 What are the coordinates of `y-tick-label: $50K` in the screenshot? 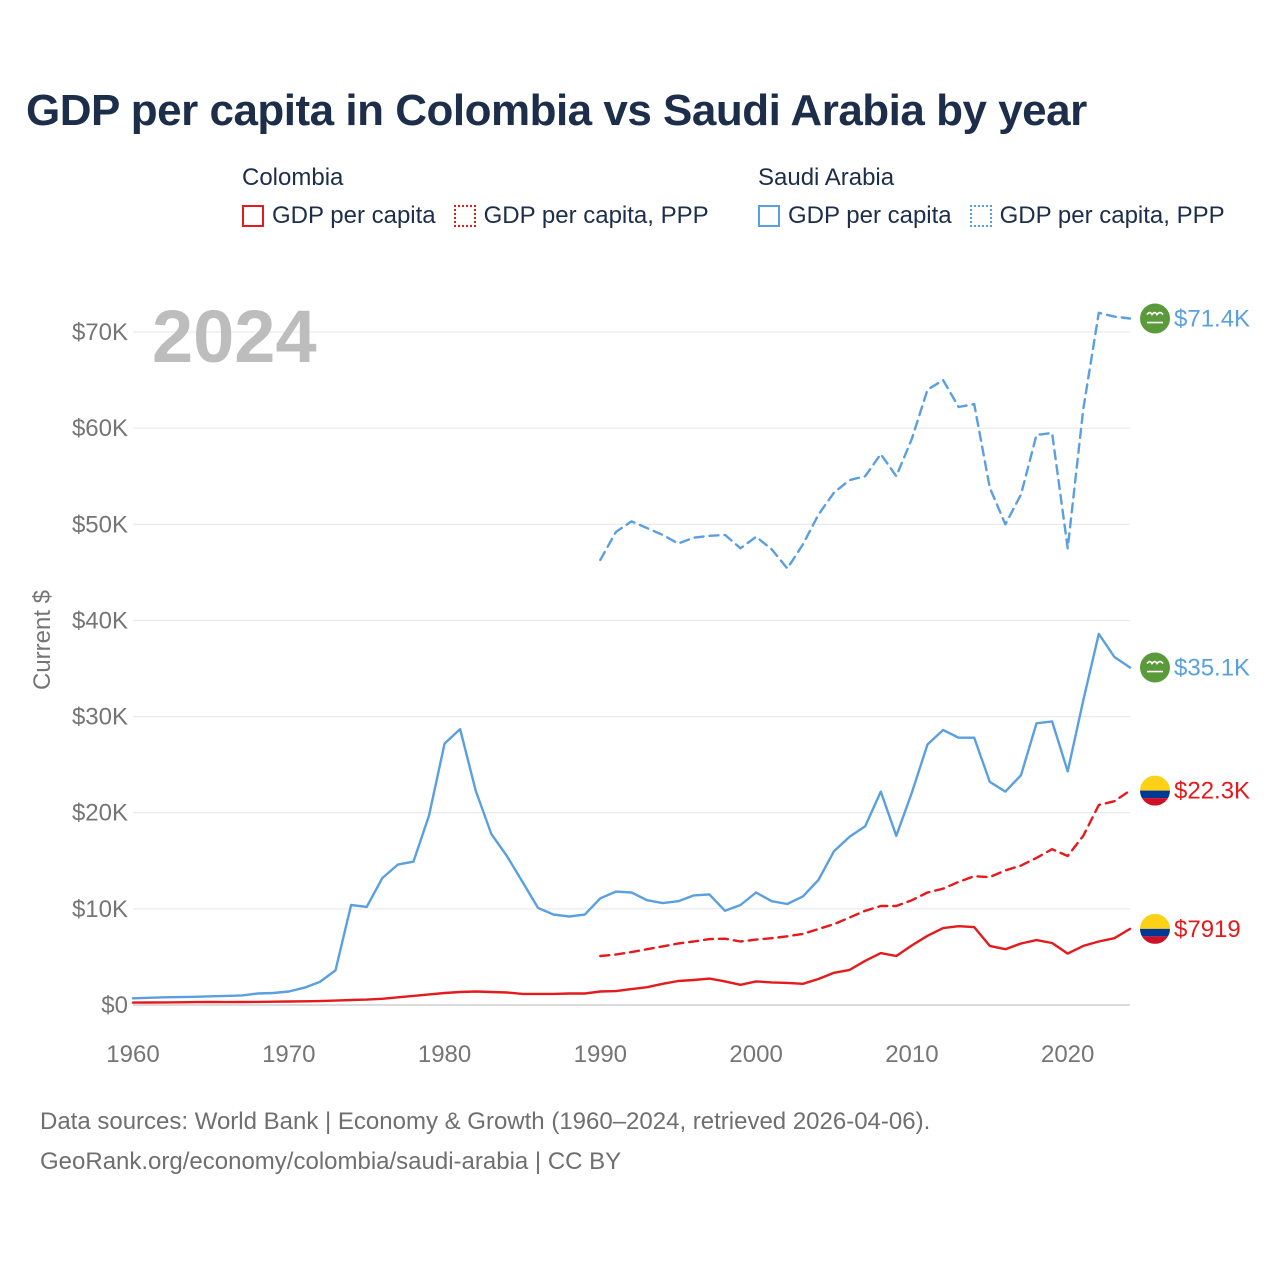 It's located at (100, 524).